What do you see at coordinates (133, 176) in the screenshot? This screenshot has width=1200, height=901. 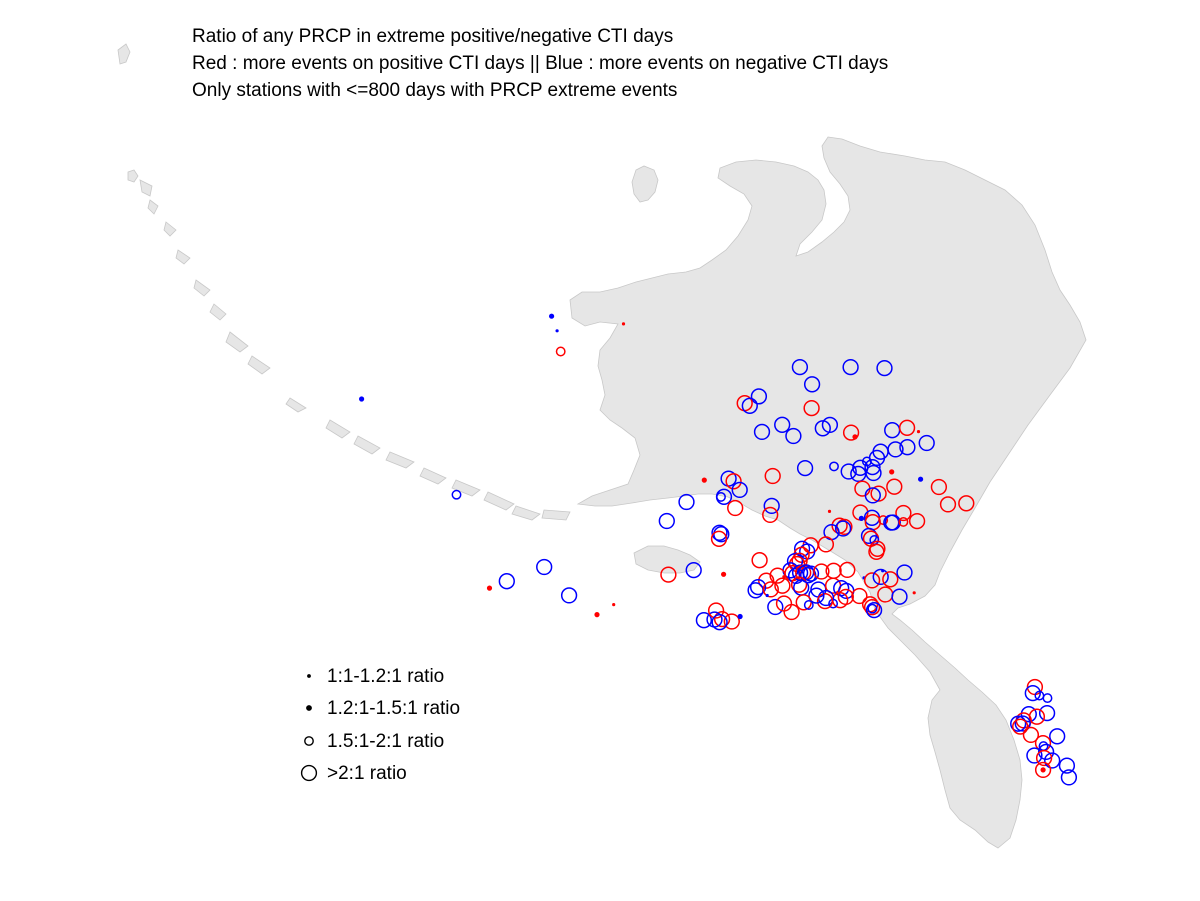 I see `pribilof-islands` at bounding box center [133, 176].